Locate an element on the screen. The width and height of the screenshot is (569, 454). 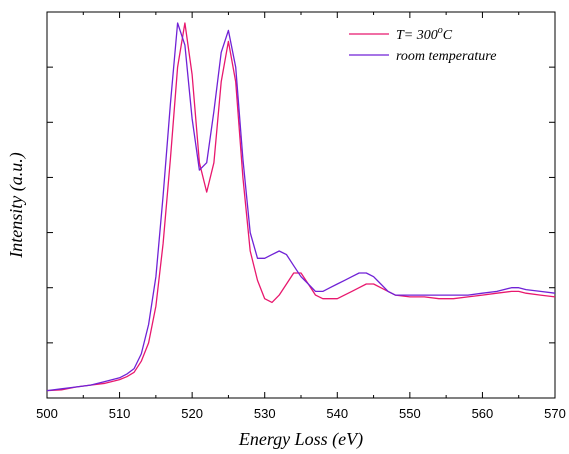
legend-label-room: room temperature is located at coordinates (446, 56).